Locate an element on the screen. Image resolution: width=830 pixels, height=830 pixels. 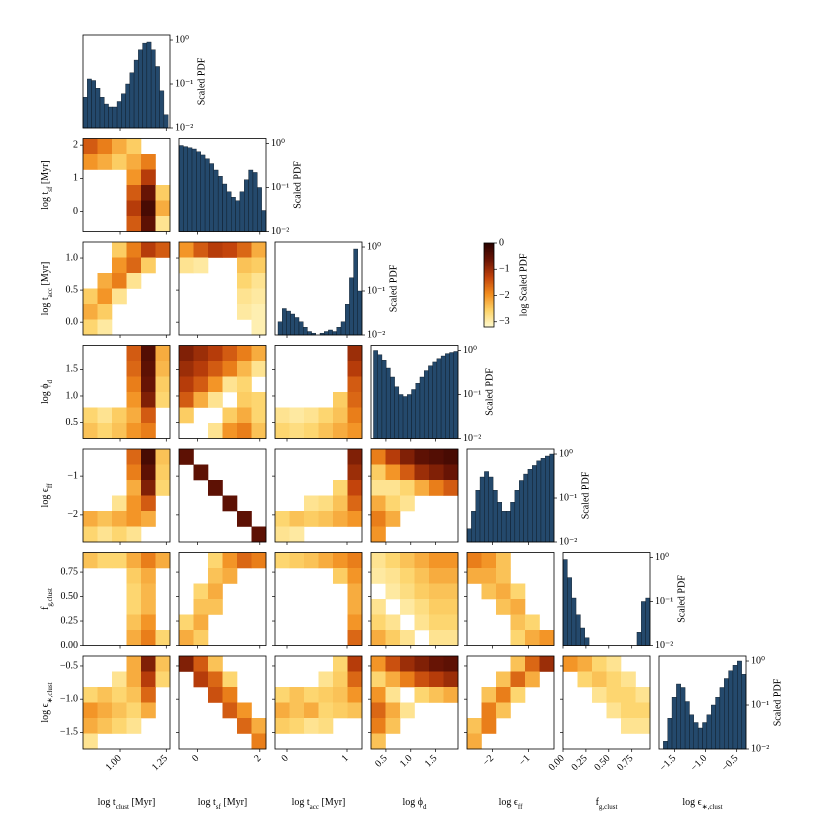
axis-label-main: log t is located at coordinates (207, 802).